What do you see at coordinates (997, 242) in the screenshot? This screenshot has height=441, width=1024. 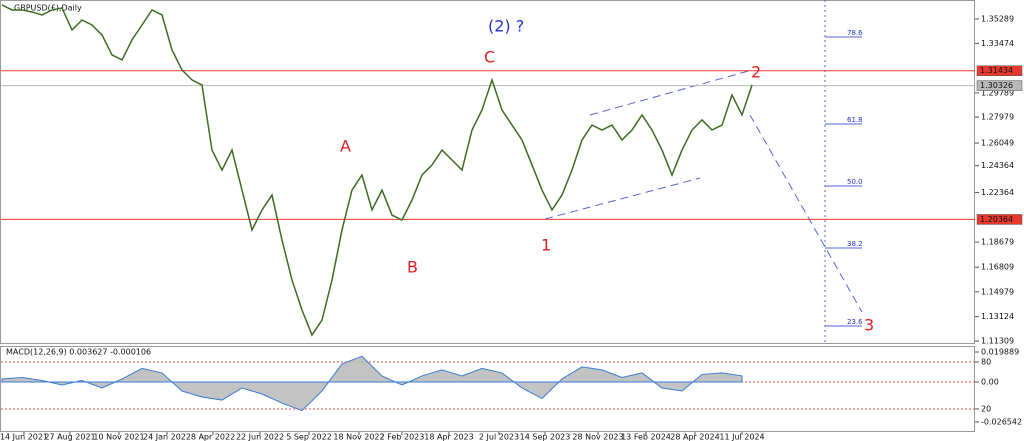 I see `y-tick-label: 1.18679` at bounding box center [997, 242].